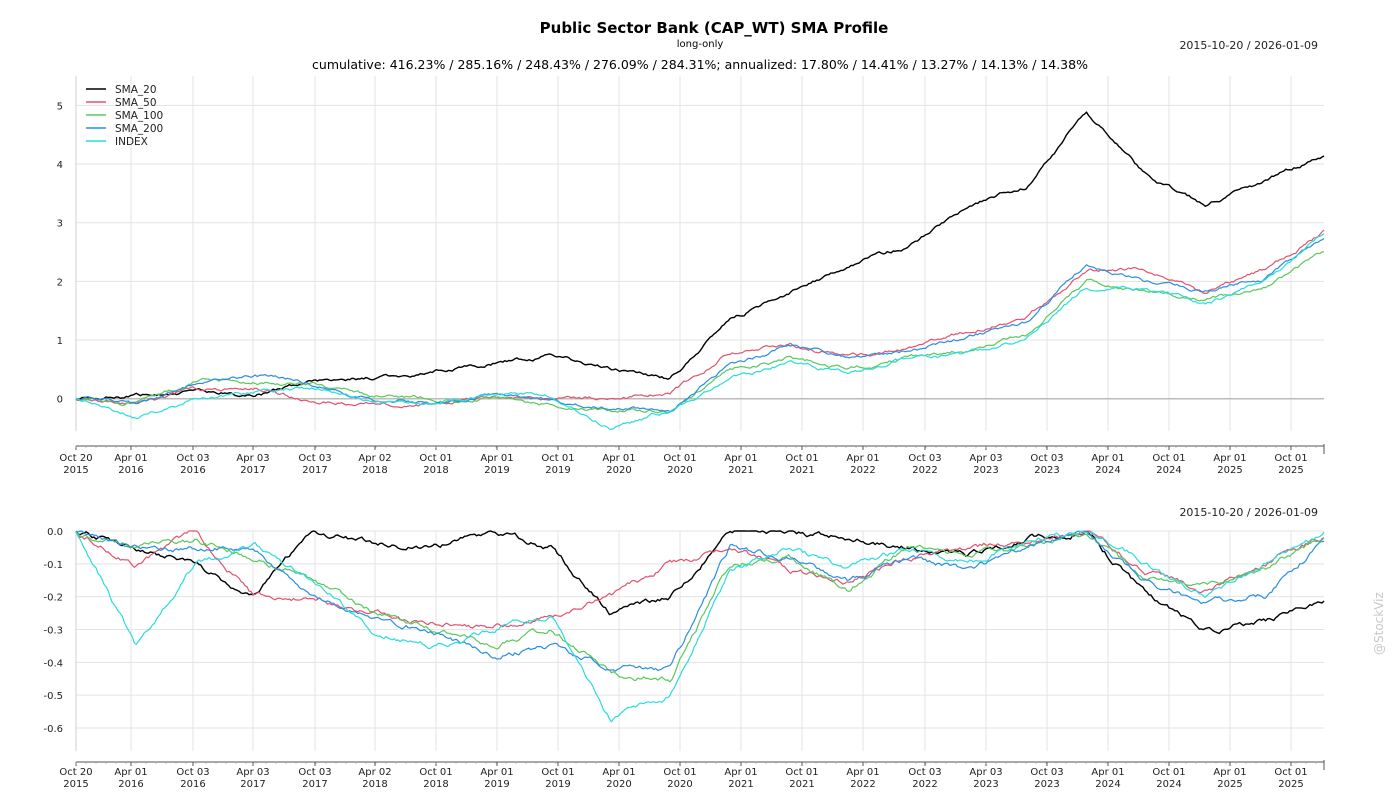 Image resolution: width=1400 pixels, height=800 pixels. Describe the element at coordinates (60, 282) in the screenshot. I see `y-tick-label: 2` at that location.